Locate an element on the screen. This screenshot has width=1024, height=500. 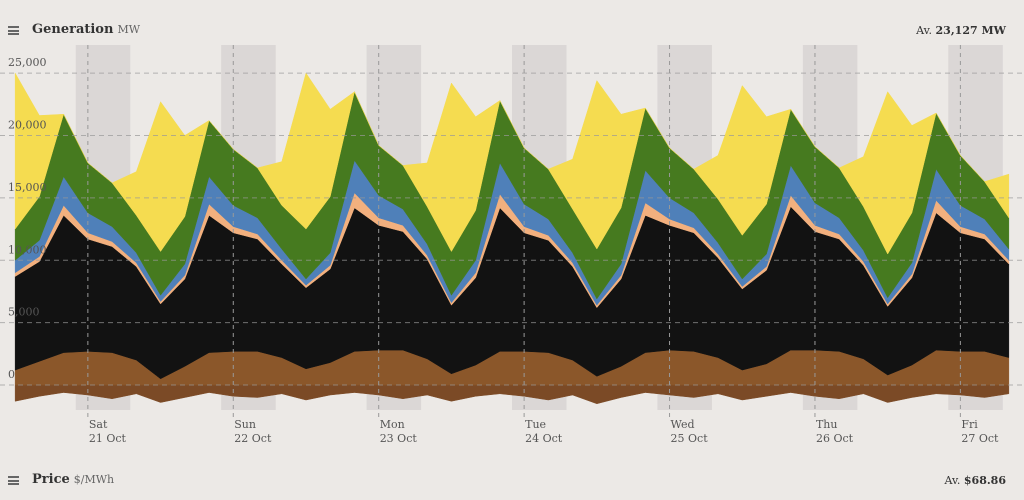
average: Av. 23,127 MW is located at coordinates (961, 30).